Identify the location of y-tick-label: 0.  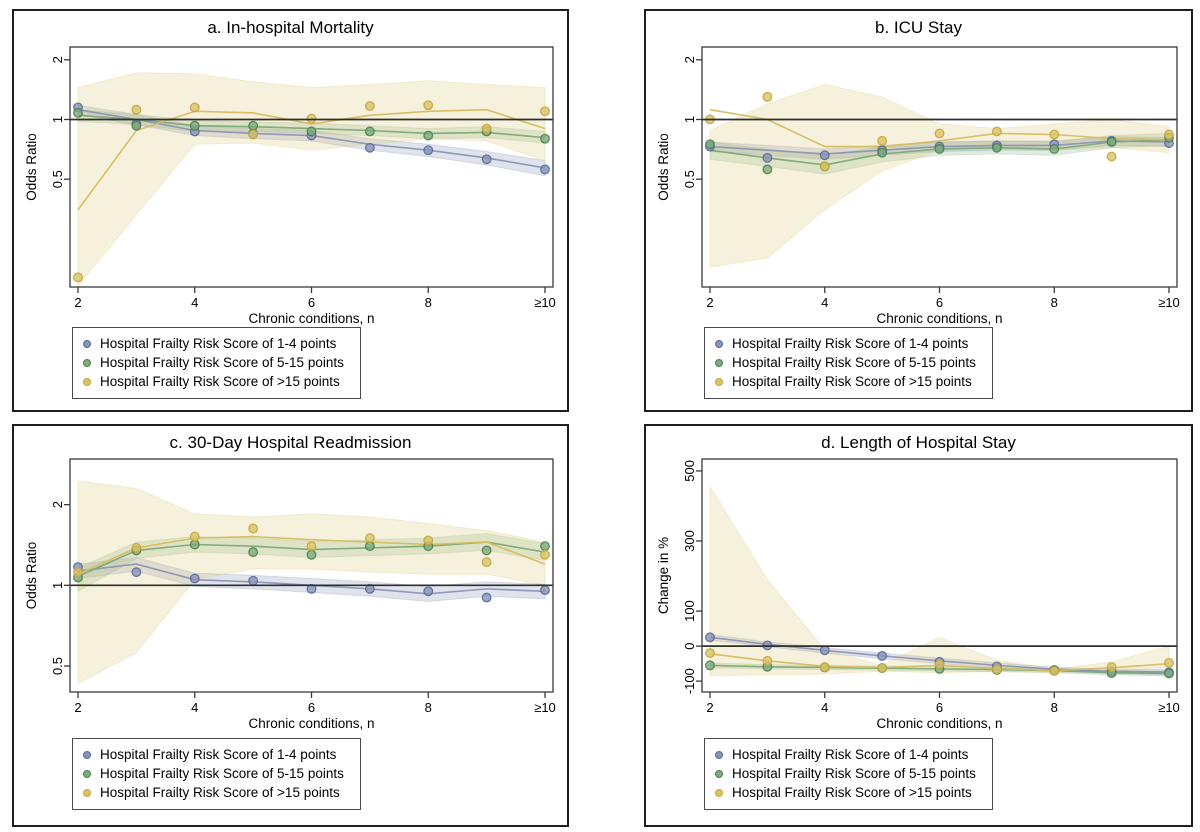
(689, 645).